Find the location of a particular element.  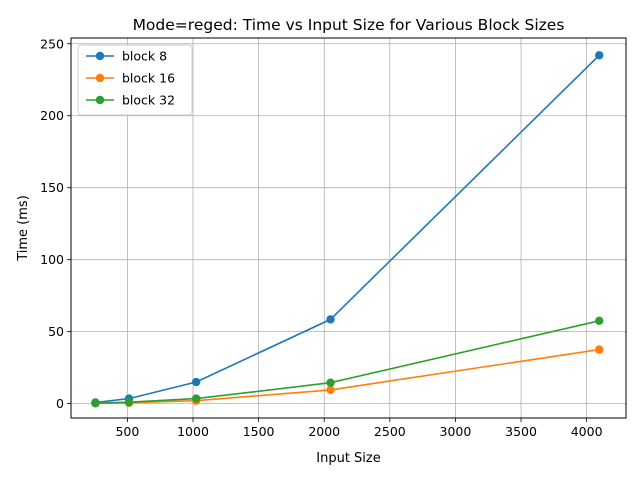

x-tick-label: 1500 is located at coordinates (259, 431).